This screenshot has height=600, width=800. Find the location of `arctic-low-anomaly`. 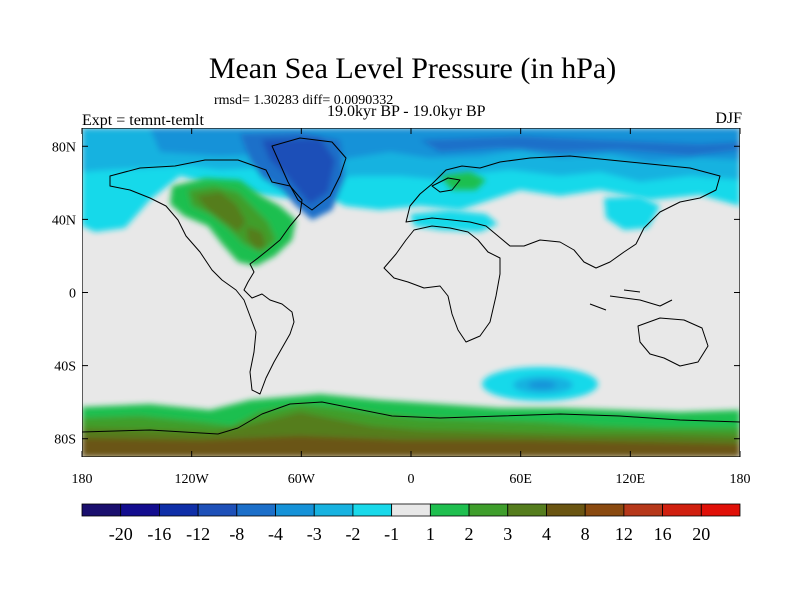

arctic-low-anomaly is located at coordinates (411, 180).